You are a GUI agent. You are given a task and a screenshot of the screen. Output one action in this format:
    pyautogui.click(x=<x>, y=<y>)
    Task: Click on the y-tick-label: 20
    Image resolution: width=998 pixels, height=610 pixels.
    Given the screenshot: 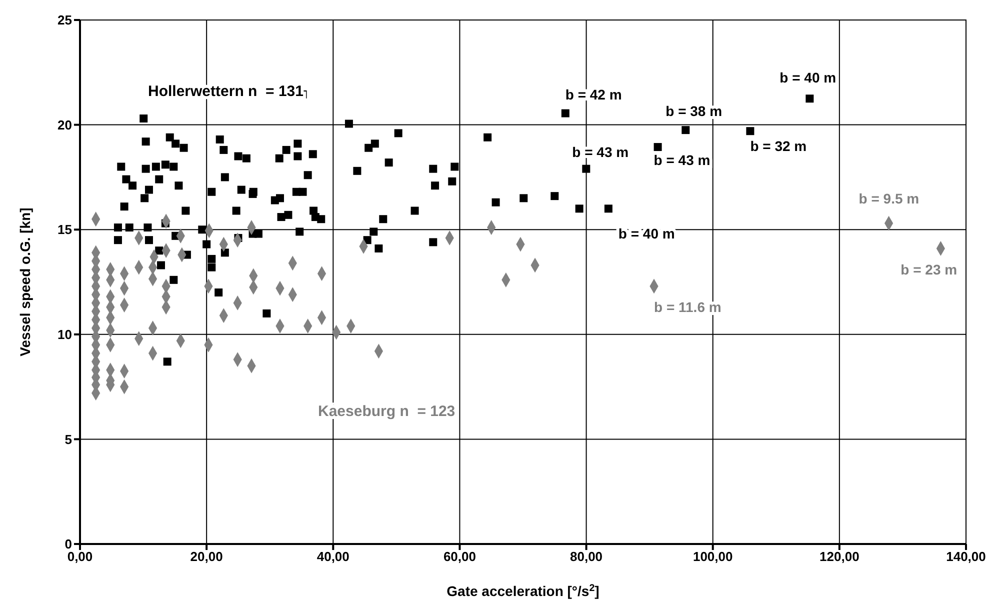 What is the action you would take?
    pyautogui.click(x=65, y=124)
    